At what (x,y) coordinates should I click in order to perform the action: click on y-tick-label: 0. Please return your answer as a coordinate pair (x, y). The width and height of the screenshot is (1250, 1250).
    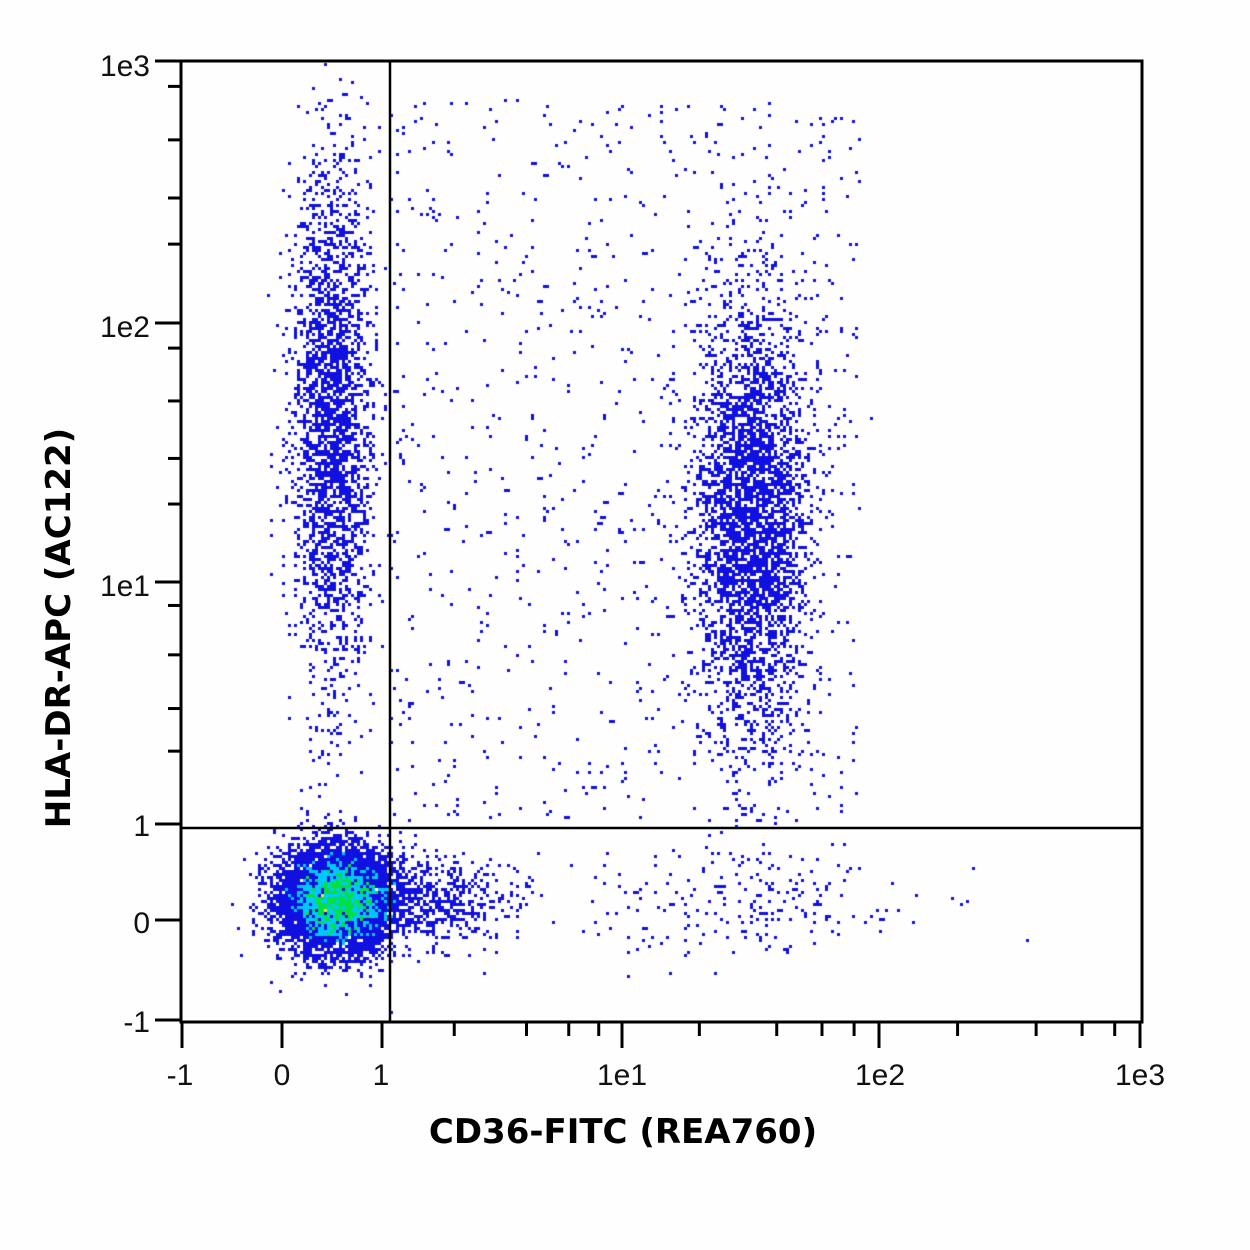
    Looking at the image, I should click on (141, 923).